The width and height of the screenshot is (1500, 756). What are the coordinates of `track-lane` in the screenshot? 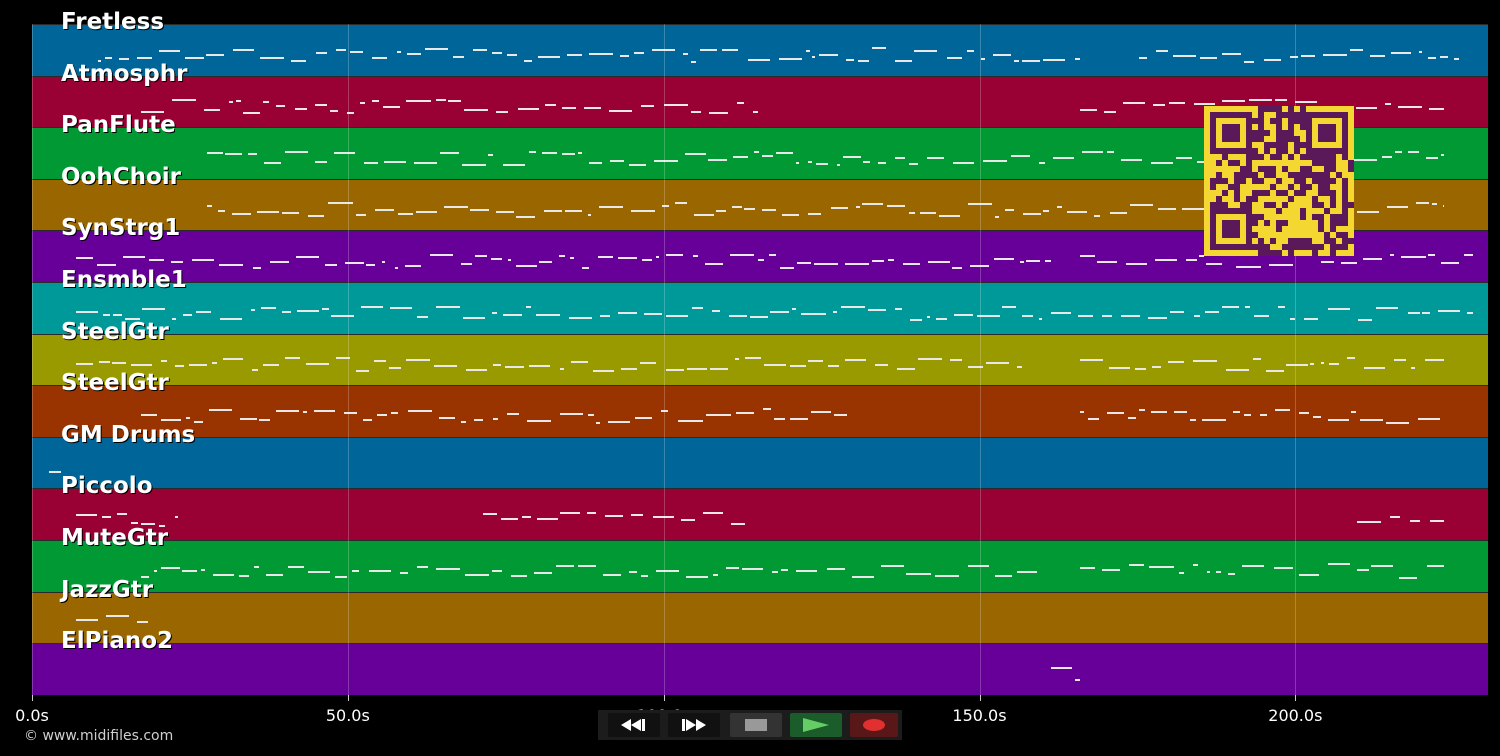 It's located at (760, 617).